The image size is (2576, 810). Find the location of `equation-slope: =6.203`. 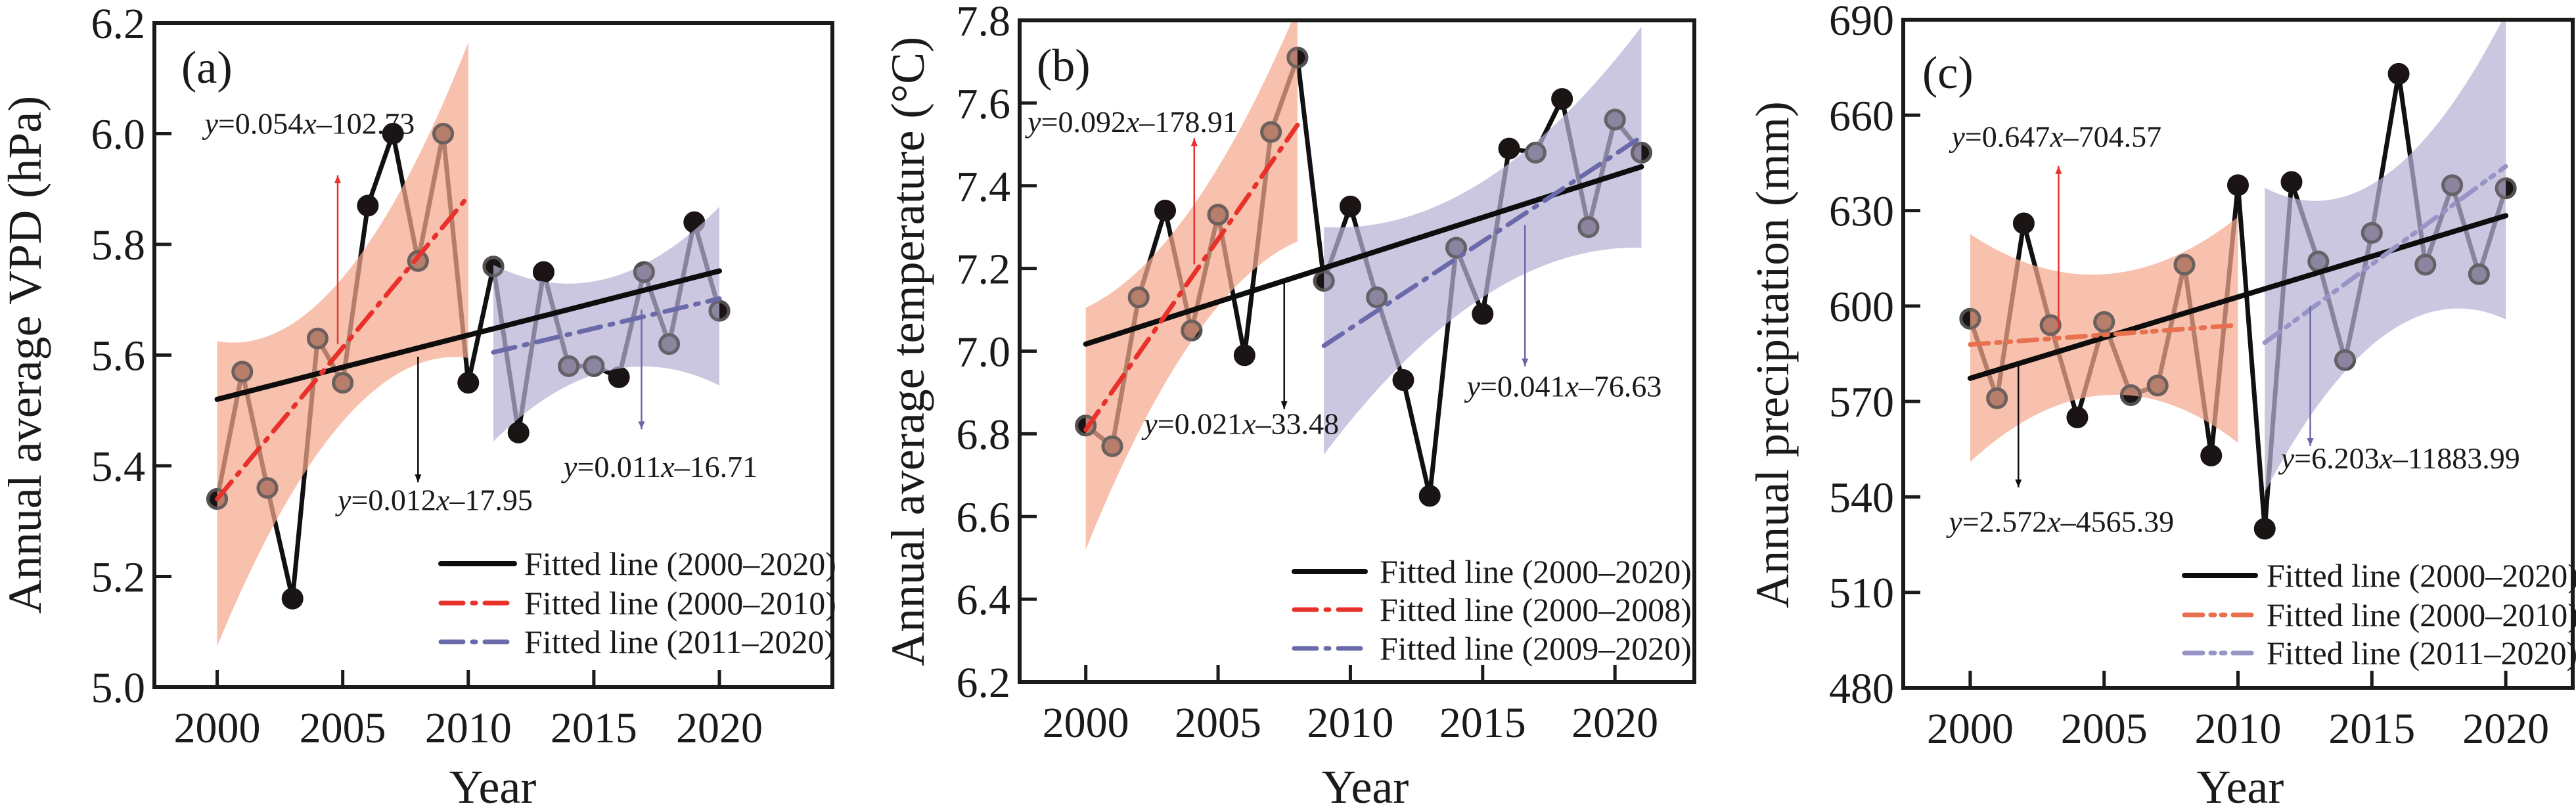

equation-slope: =6.203 is located at coordinates (2336, 458).